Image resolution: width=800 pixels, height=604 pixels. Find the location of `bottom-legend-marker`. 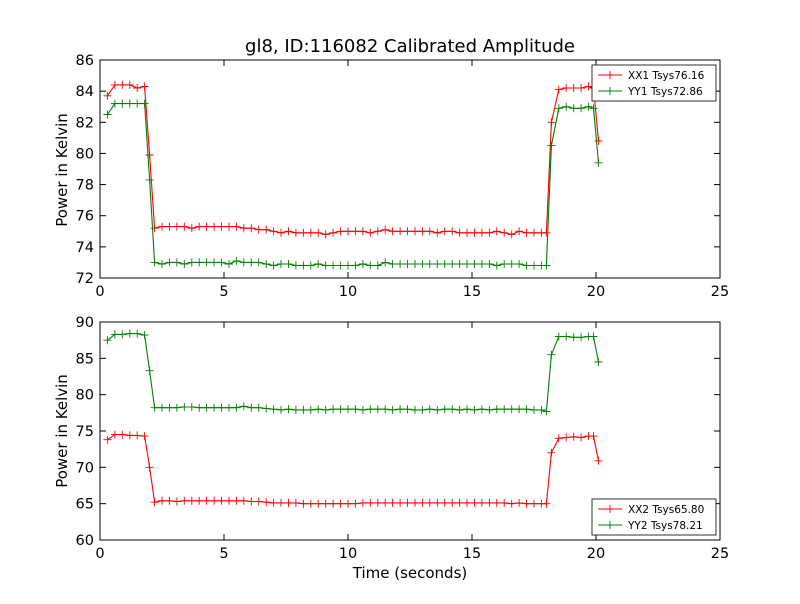

bottom-legend-marker is located at coordinates (610, 509).